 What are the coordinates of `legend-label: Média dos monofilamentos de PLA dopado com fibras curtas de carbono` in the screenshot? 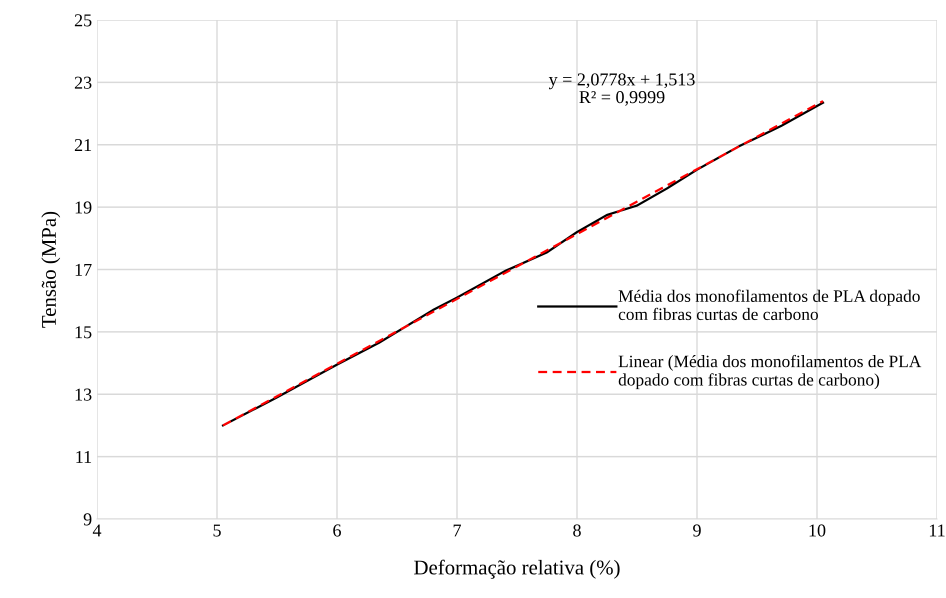 It's located at (769, 305).